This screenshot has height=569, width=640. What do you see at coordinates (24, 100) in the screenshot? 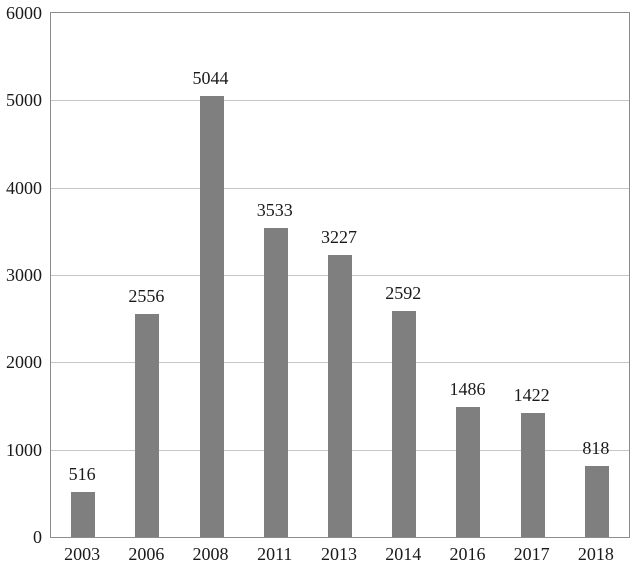
I see `y-tick-label: 5000` at bounding box center [24, 100].